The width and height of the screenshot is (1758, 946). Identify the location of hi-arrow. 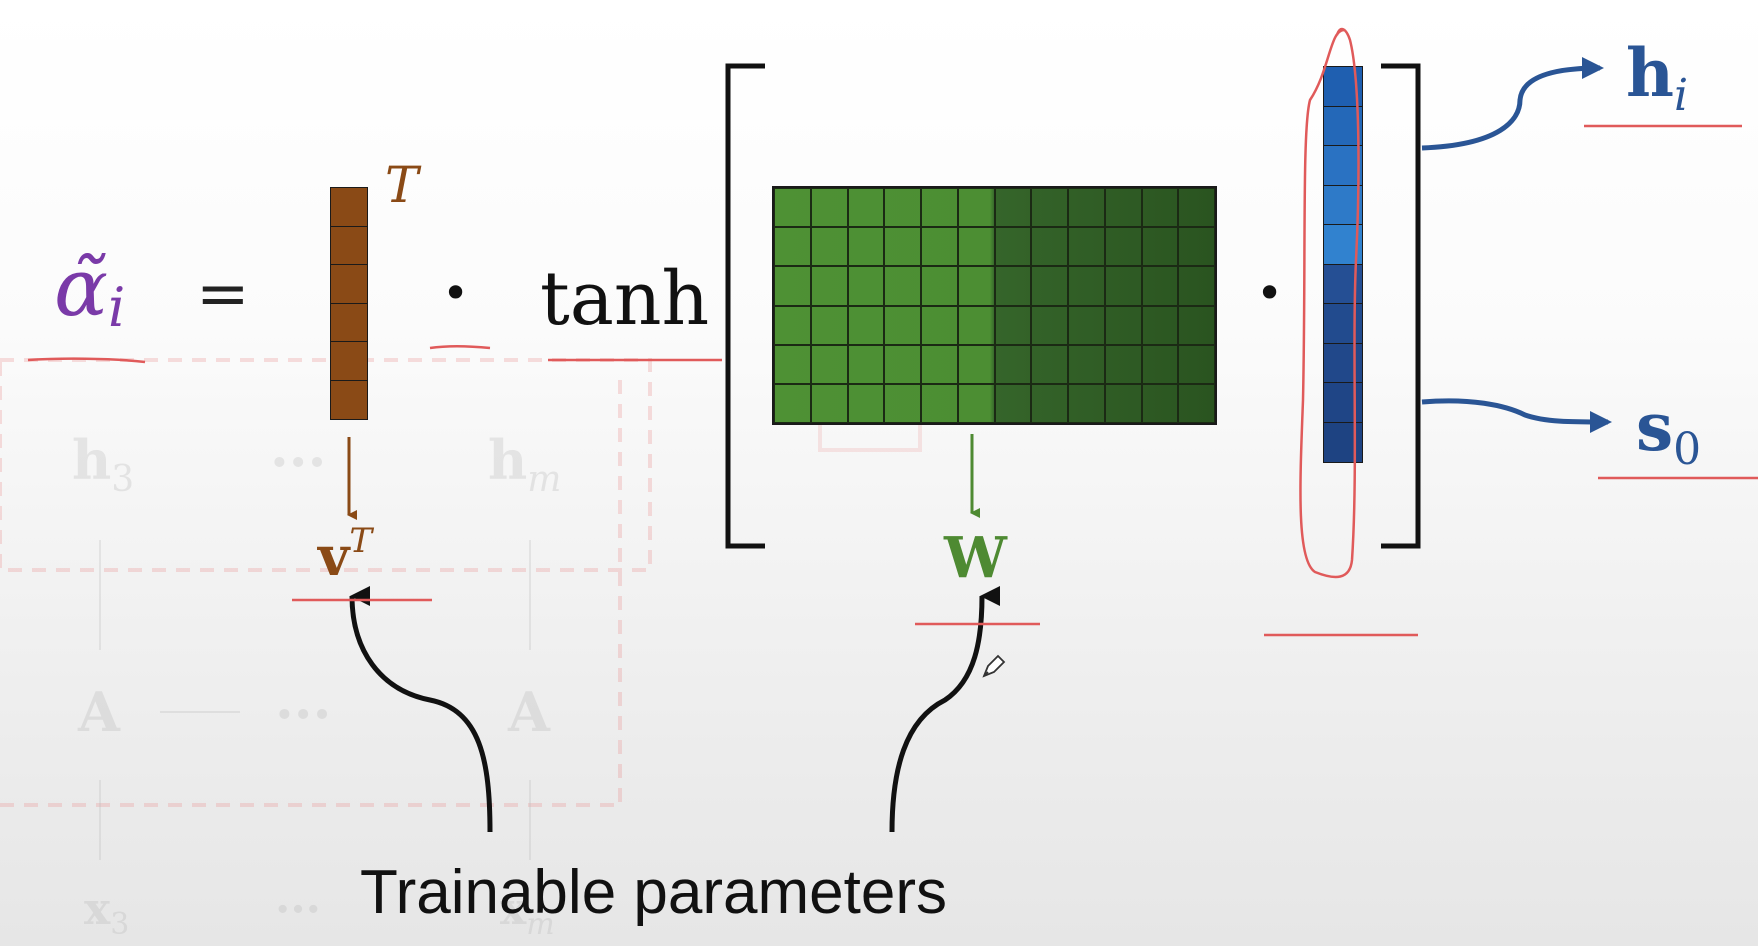
(1512, 104).